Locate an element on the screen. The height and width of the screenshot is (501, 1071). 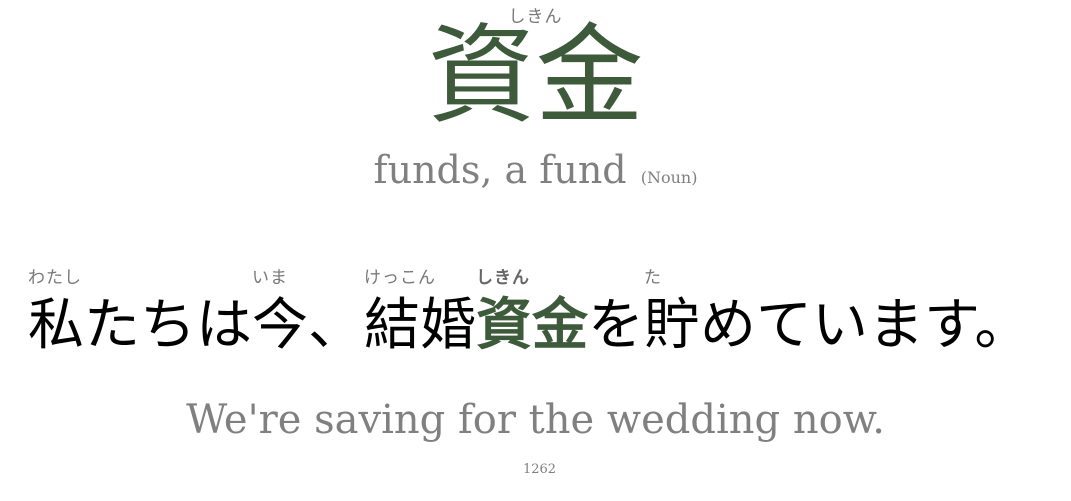
segment-text: を is located at coordinates (616, 325).